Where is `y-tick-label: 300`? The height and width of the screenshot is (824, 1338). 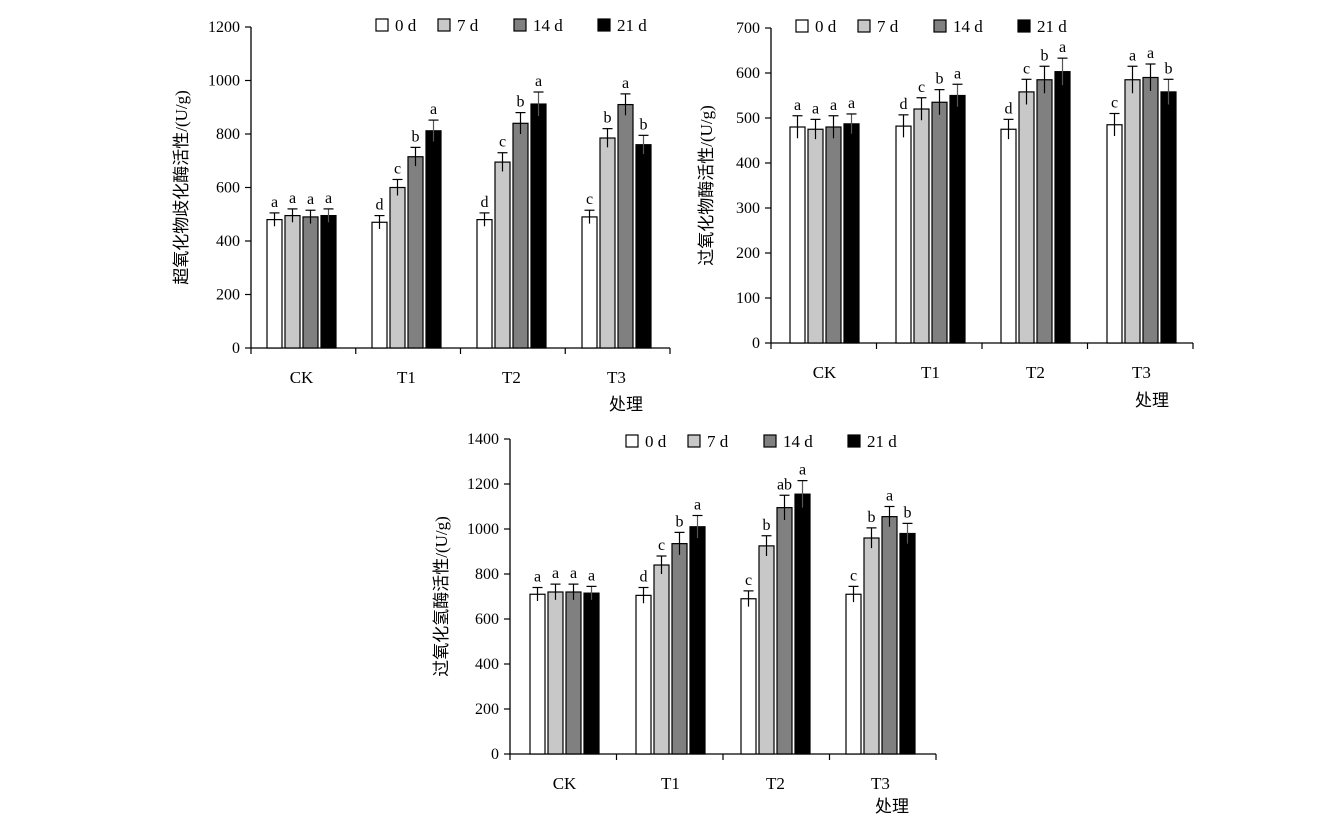
y-tick-label: 300 is located at coordinates (748, 208).